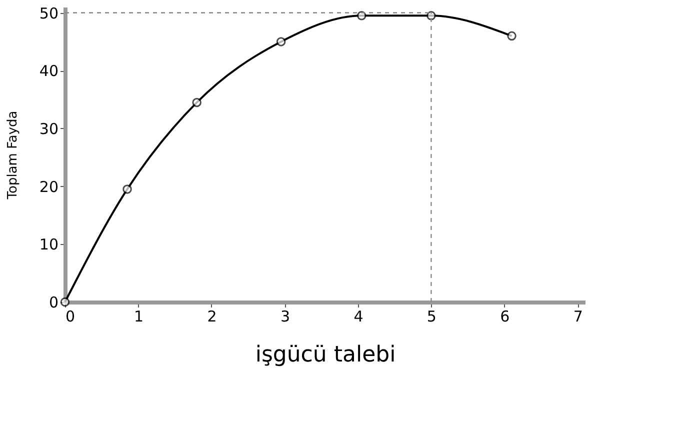  Describe the element at coordinates (71, 317) in the screenshot. I see `x-tick-label: 0` at that location.